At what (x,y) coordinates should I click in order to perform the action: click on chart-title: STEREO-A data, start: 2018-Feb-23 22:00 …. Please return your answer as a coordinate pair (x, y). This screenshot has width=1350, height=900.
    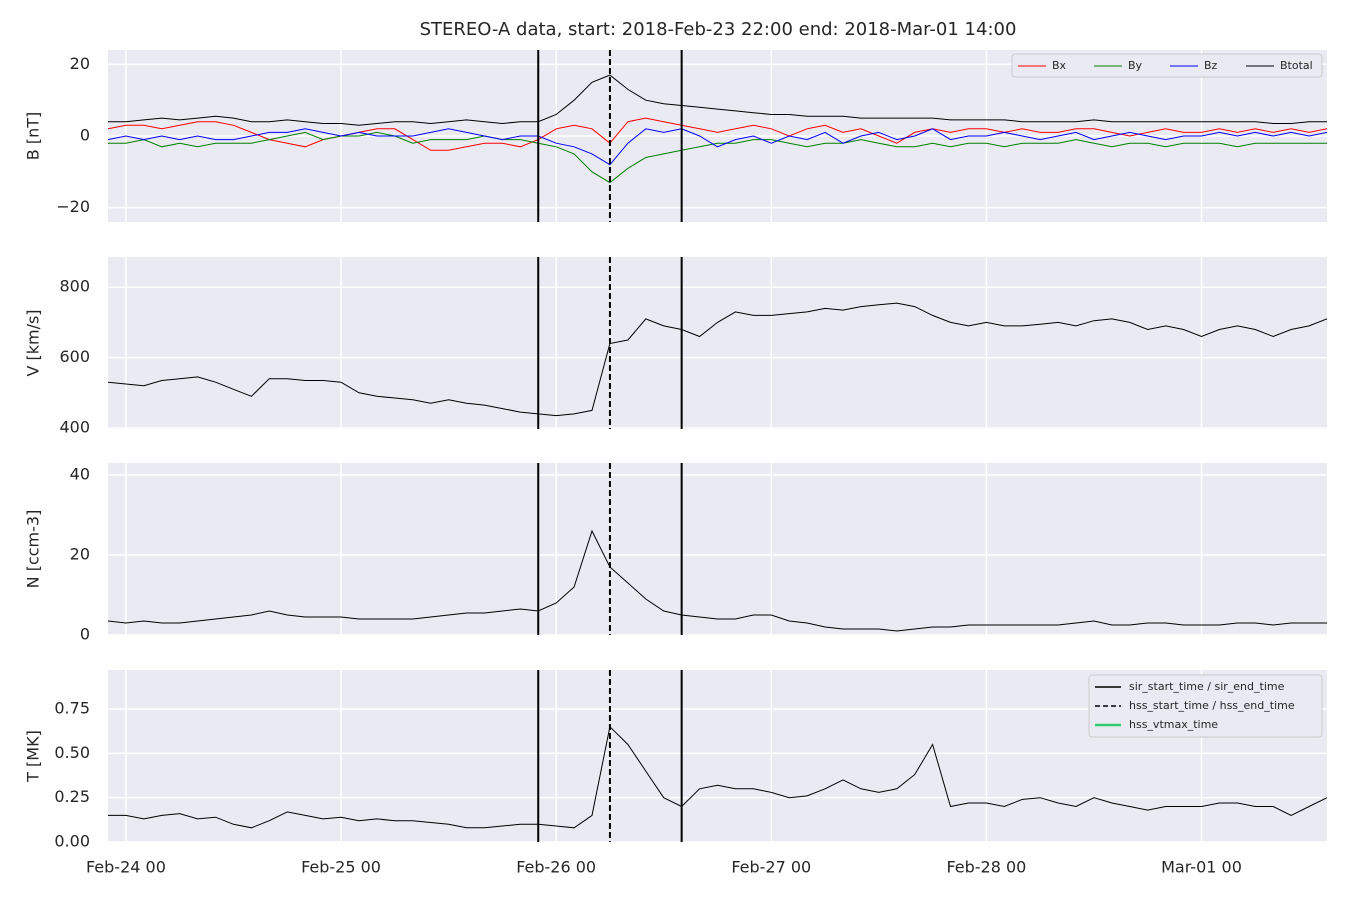
    Looking at the image, I should click on (718, 29).